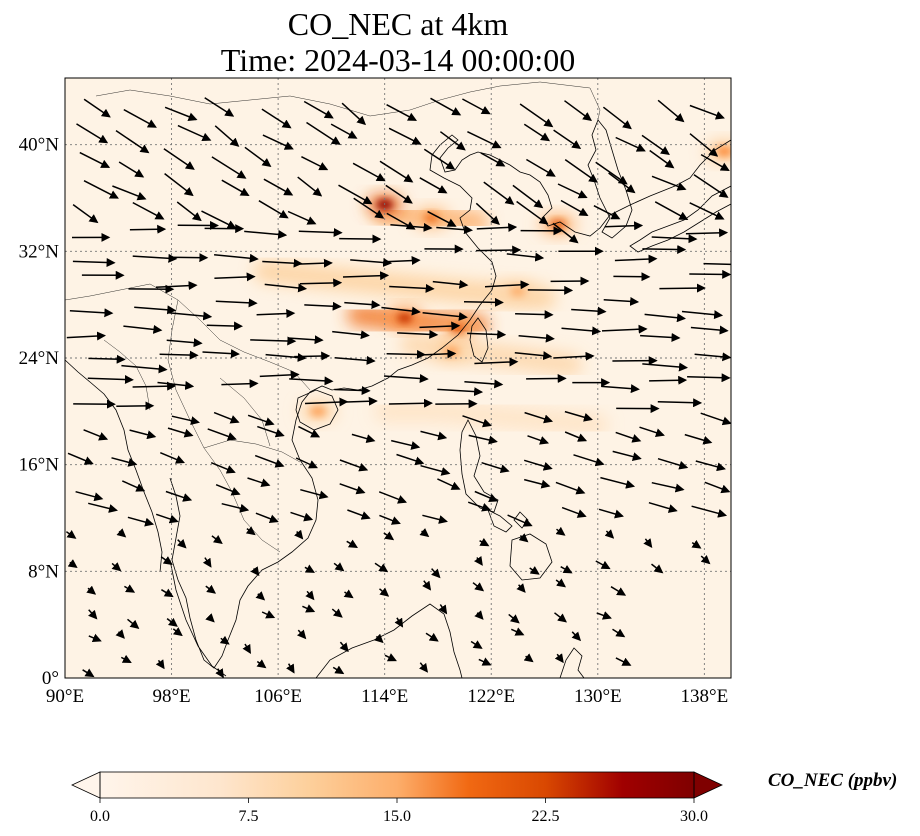 This screenshot has height=836, width=920. What do you see at coordinates (479, 466) in the screenshot?
I see `luzon-island` at bounding box center [479, 466].